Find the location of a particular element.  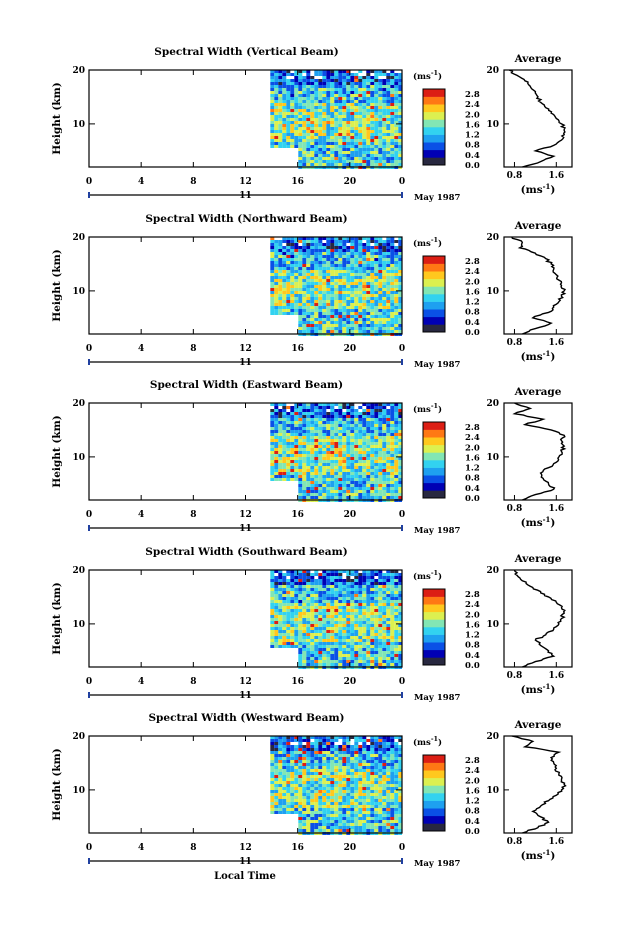

colorbar-tick-label: 0.0 is located at coordinates (472, 666).